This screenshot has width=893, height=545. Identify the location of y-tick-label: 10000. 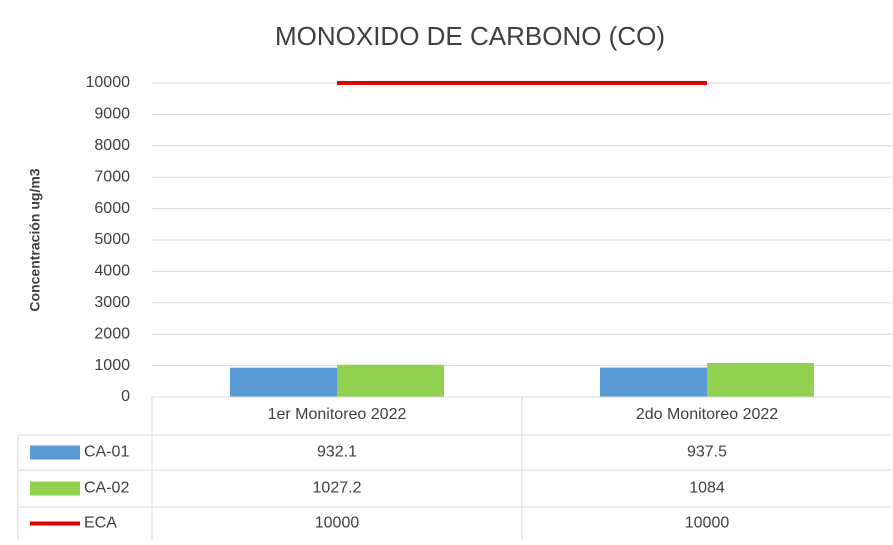
(108, 82).